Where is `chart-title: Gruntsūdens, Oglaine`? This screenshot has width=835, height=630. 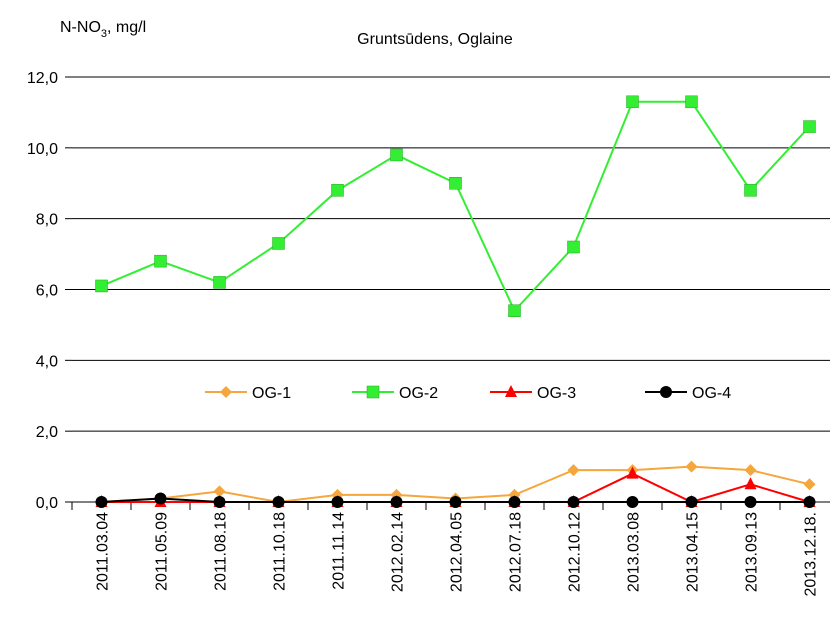
chart-title: Gruntsūdens, Oglaine is located at coordinates (435, 39).